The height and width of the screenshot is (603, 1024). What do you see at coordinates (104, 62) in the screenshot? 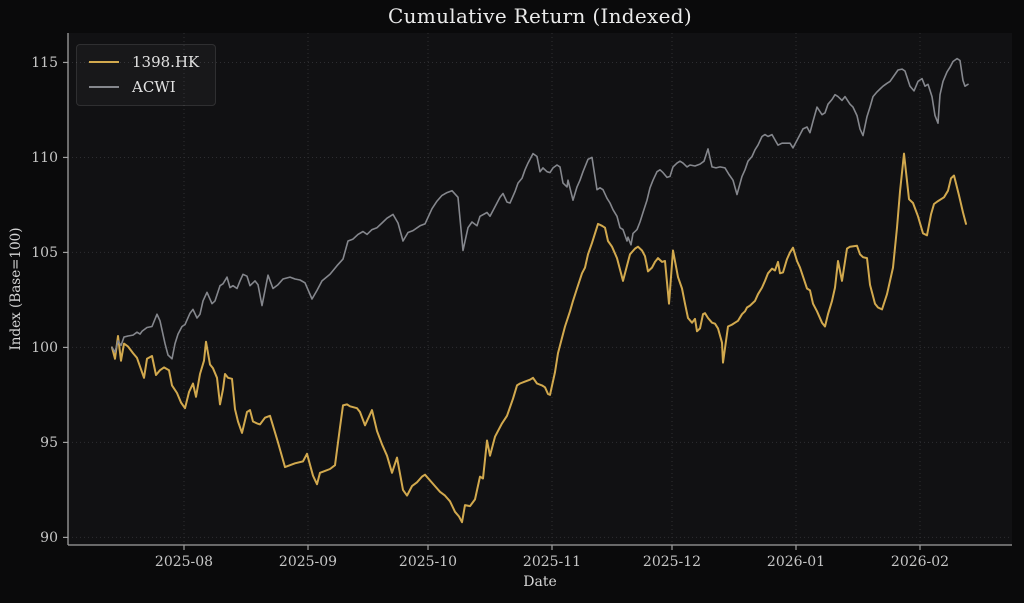
I see `legend-swatch-1398hk-line-icon` at bounding box center [104, 62].